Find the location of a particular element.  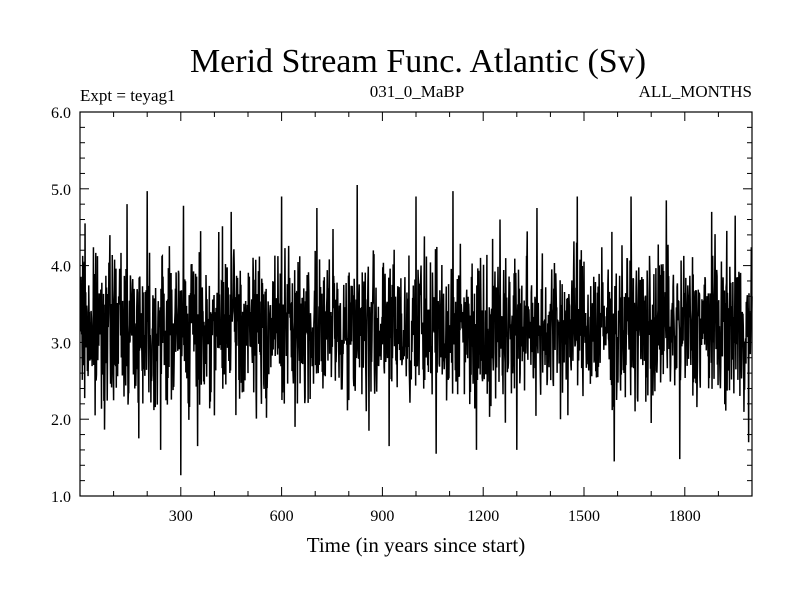

x-tick-label: 600 is located at coordinates (282, 516).